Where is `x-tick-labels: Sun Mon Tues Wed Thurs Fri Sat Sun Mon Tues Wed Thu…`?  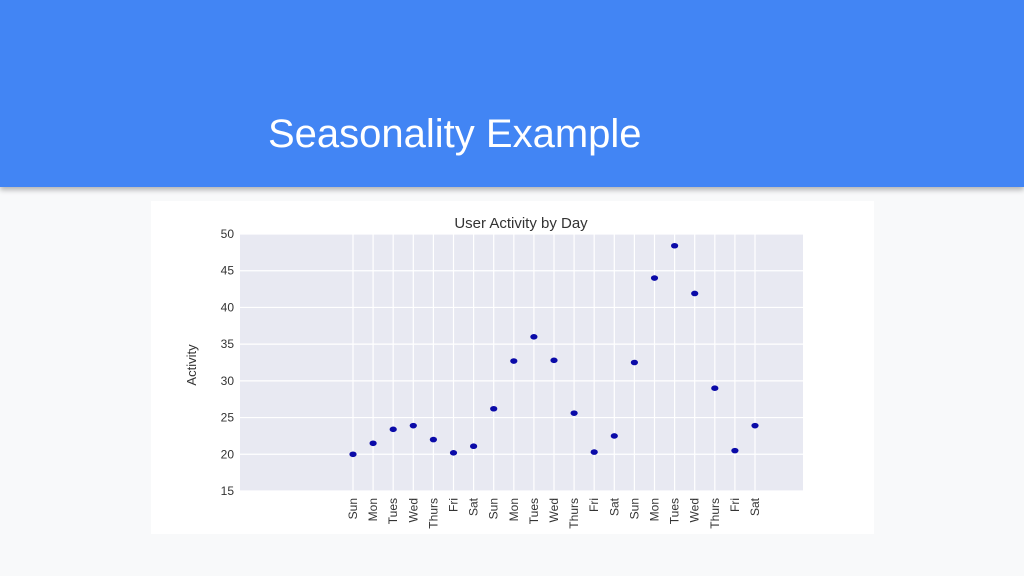 x-tick-labels: Sun Mon Tues Wed Thurs Fri Sat Sun Mon Tues Wed Thu… is located at coordinates (554, 512).